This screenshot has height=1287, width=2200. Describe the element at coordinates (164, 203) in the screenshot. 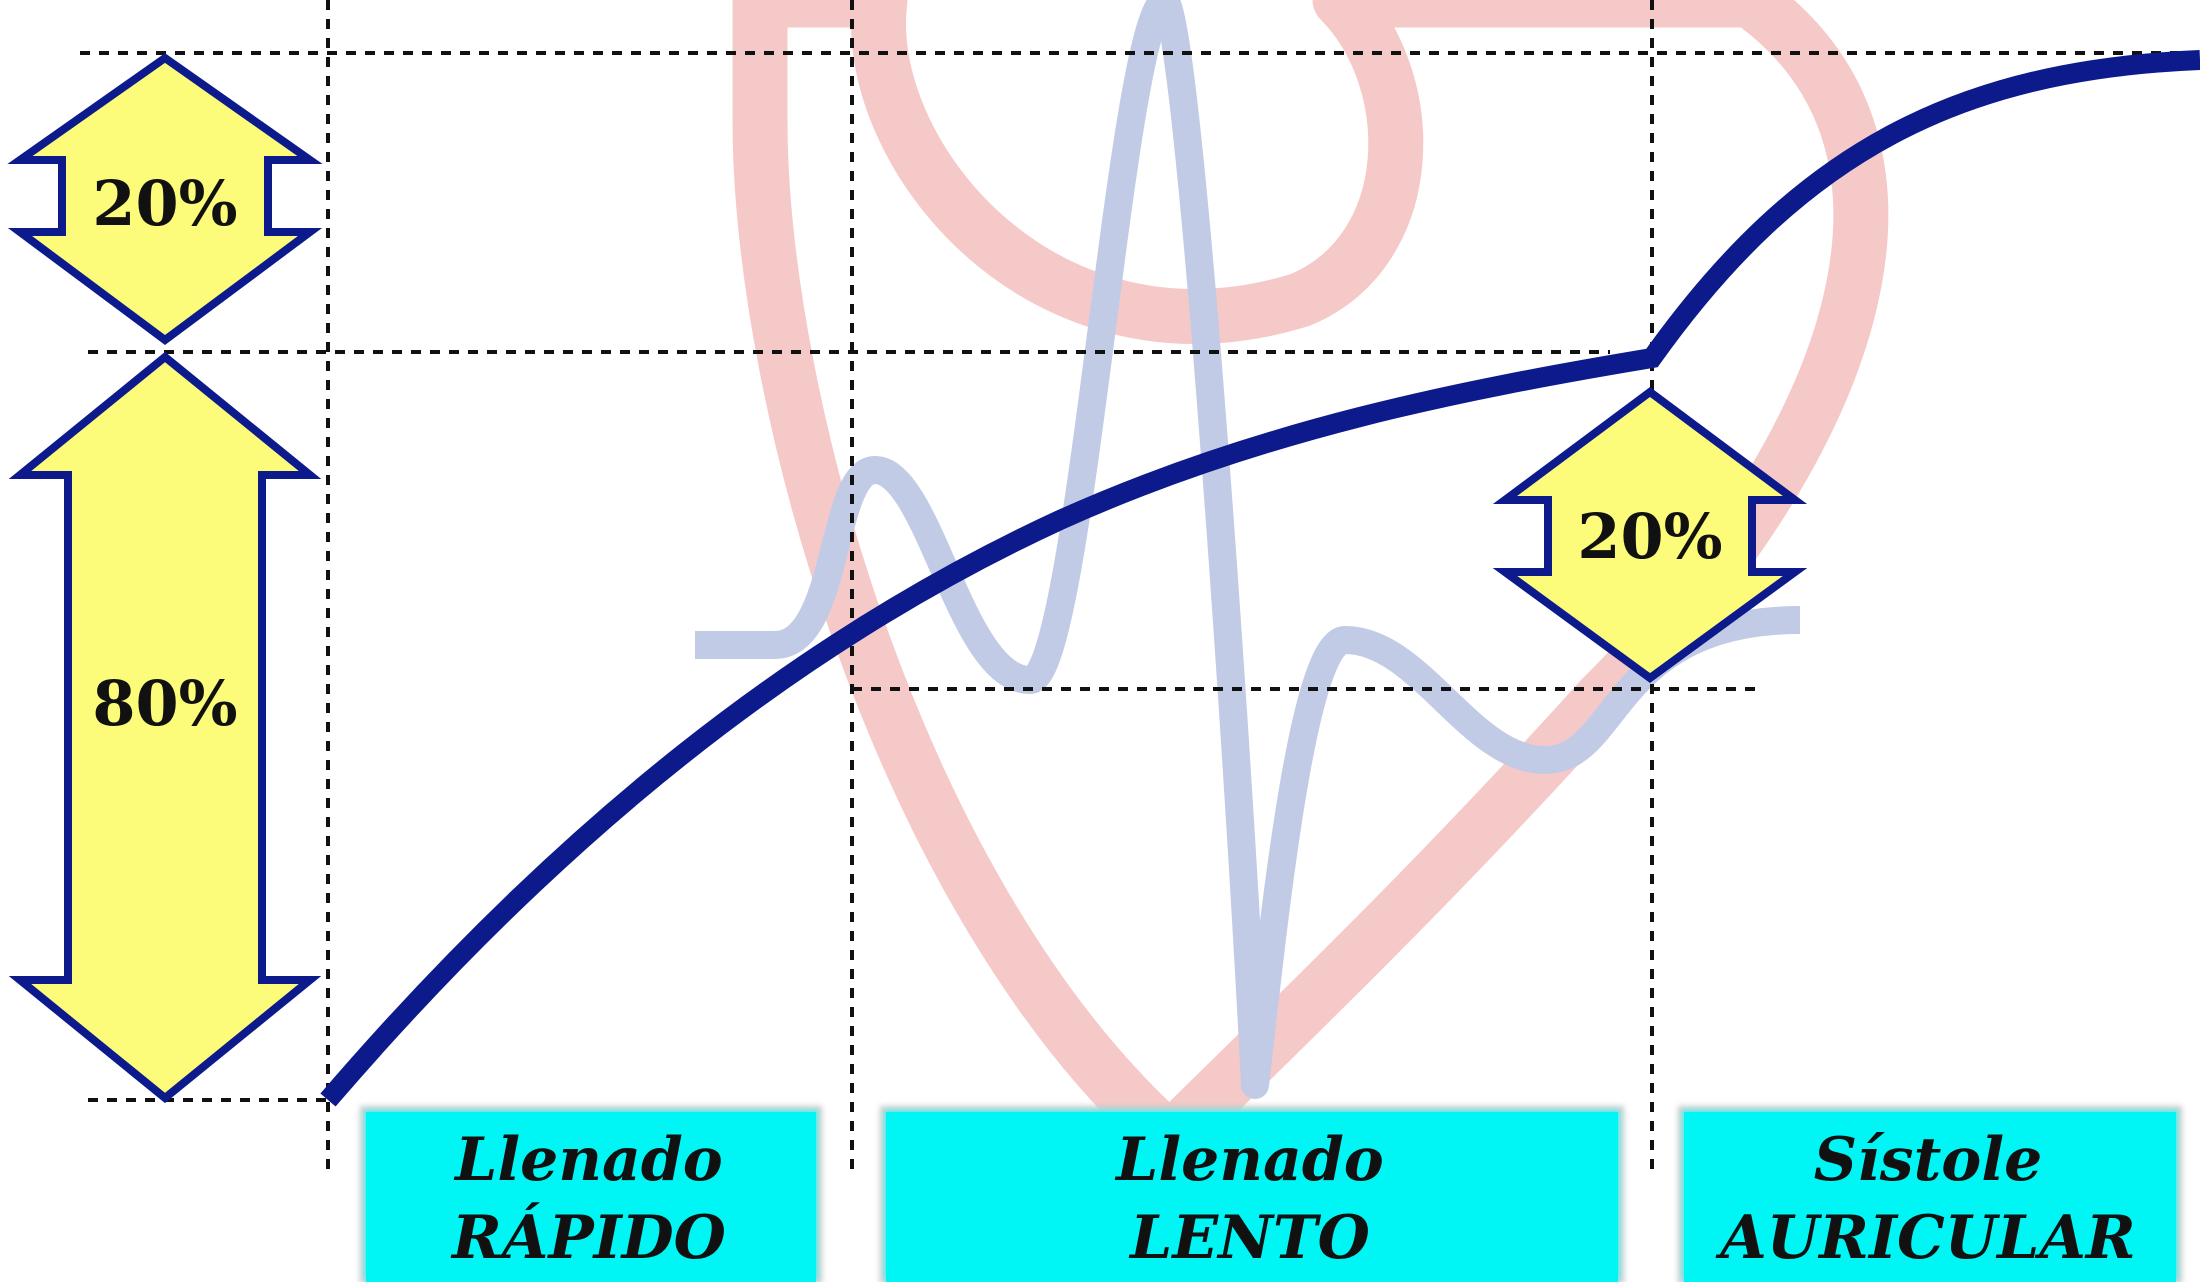

I see `top-percentage-label: 20%` at that location.